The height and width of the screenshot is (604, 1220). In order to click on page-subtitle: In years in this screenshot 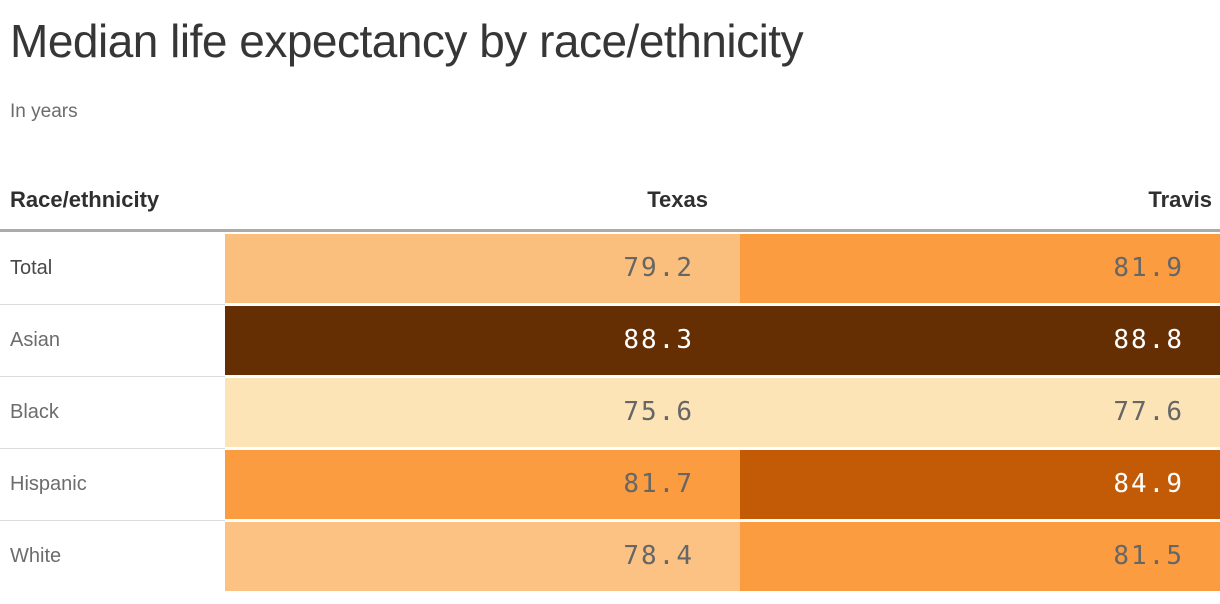, I will do `click(44, 111)`.